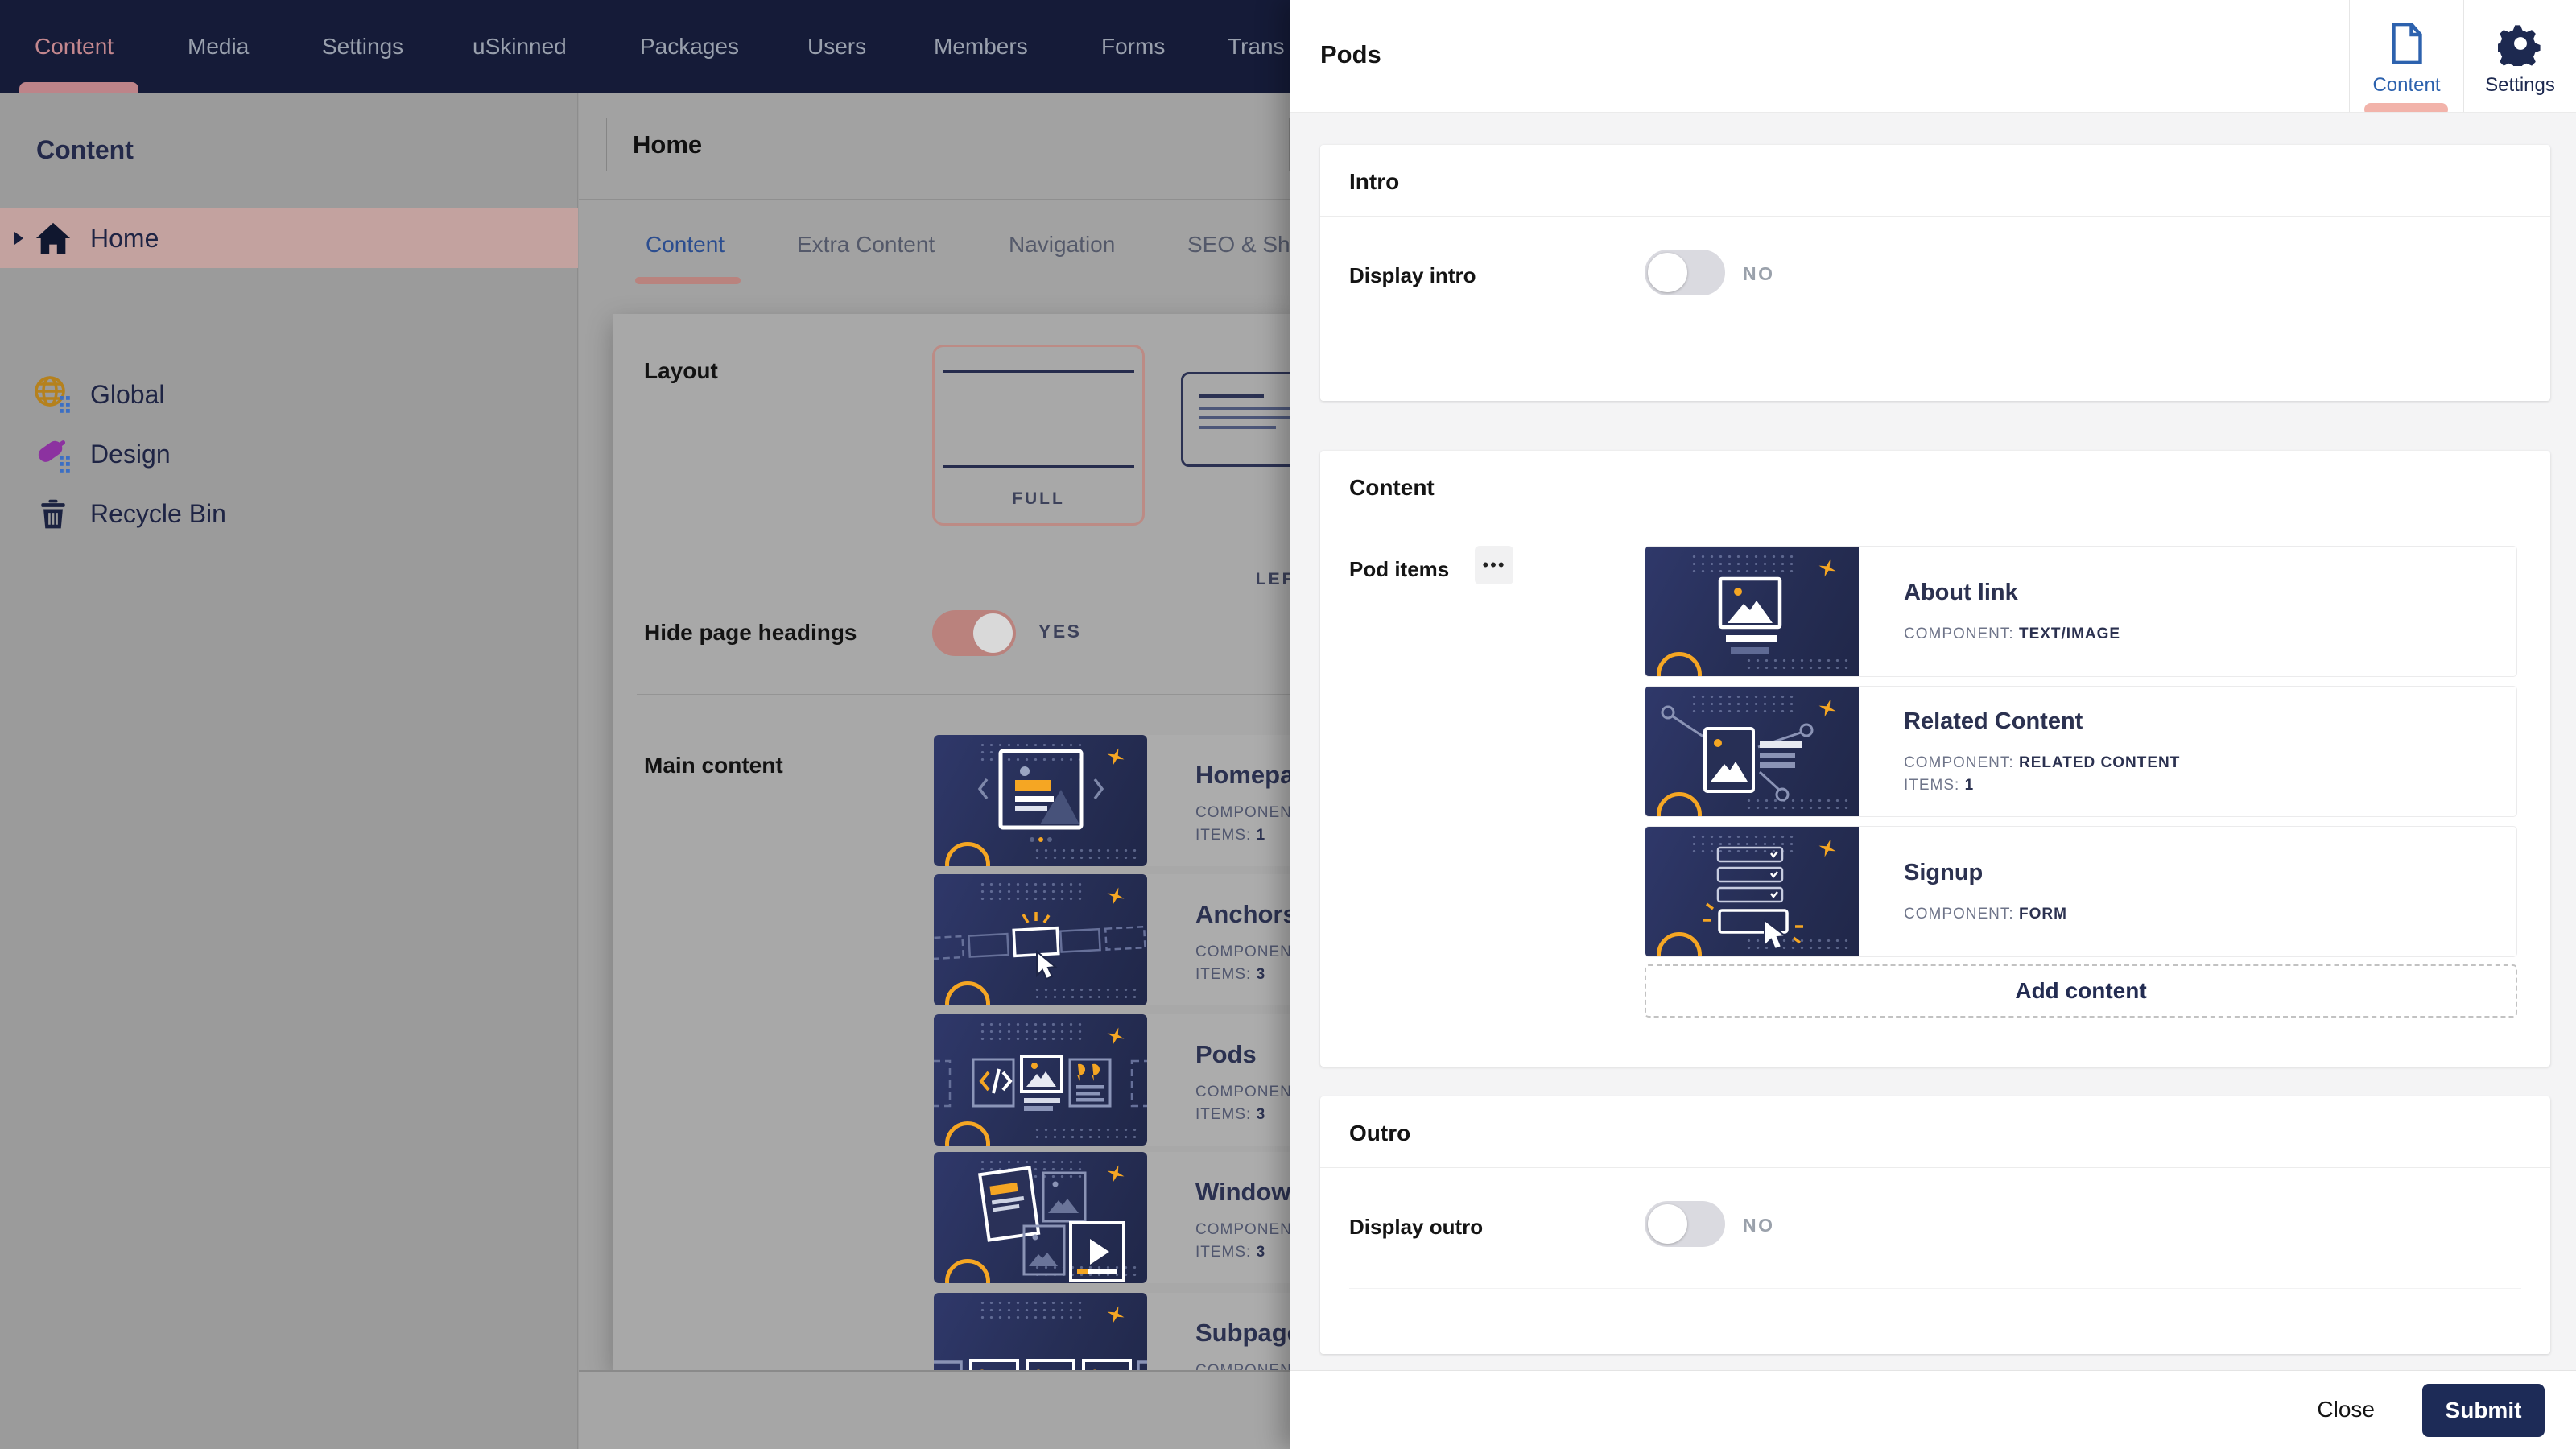 The width and height of the screenshot is (2576, 1449). What do you see at coordinates (681, 370) in the screenshot?
I see `layout-field-label: Layout` at bounding box center [681, 370].